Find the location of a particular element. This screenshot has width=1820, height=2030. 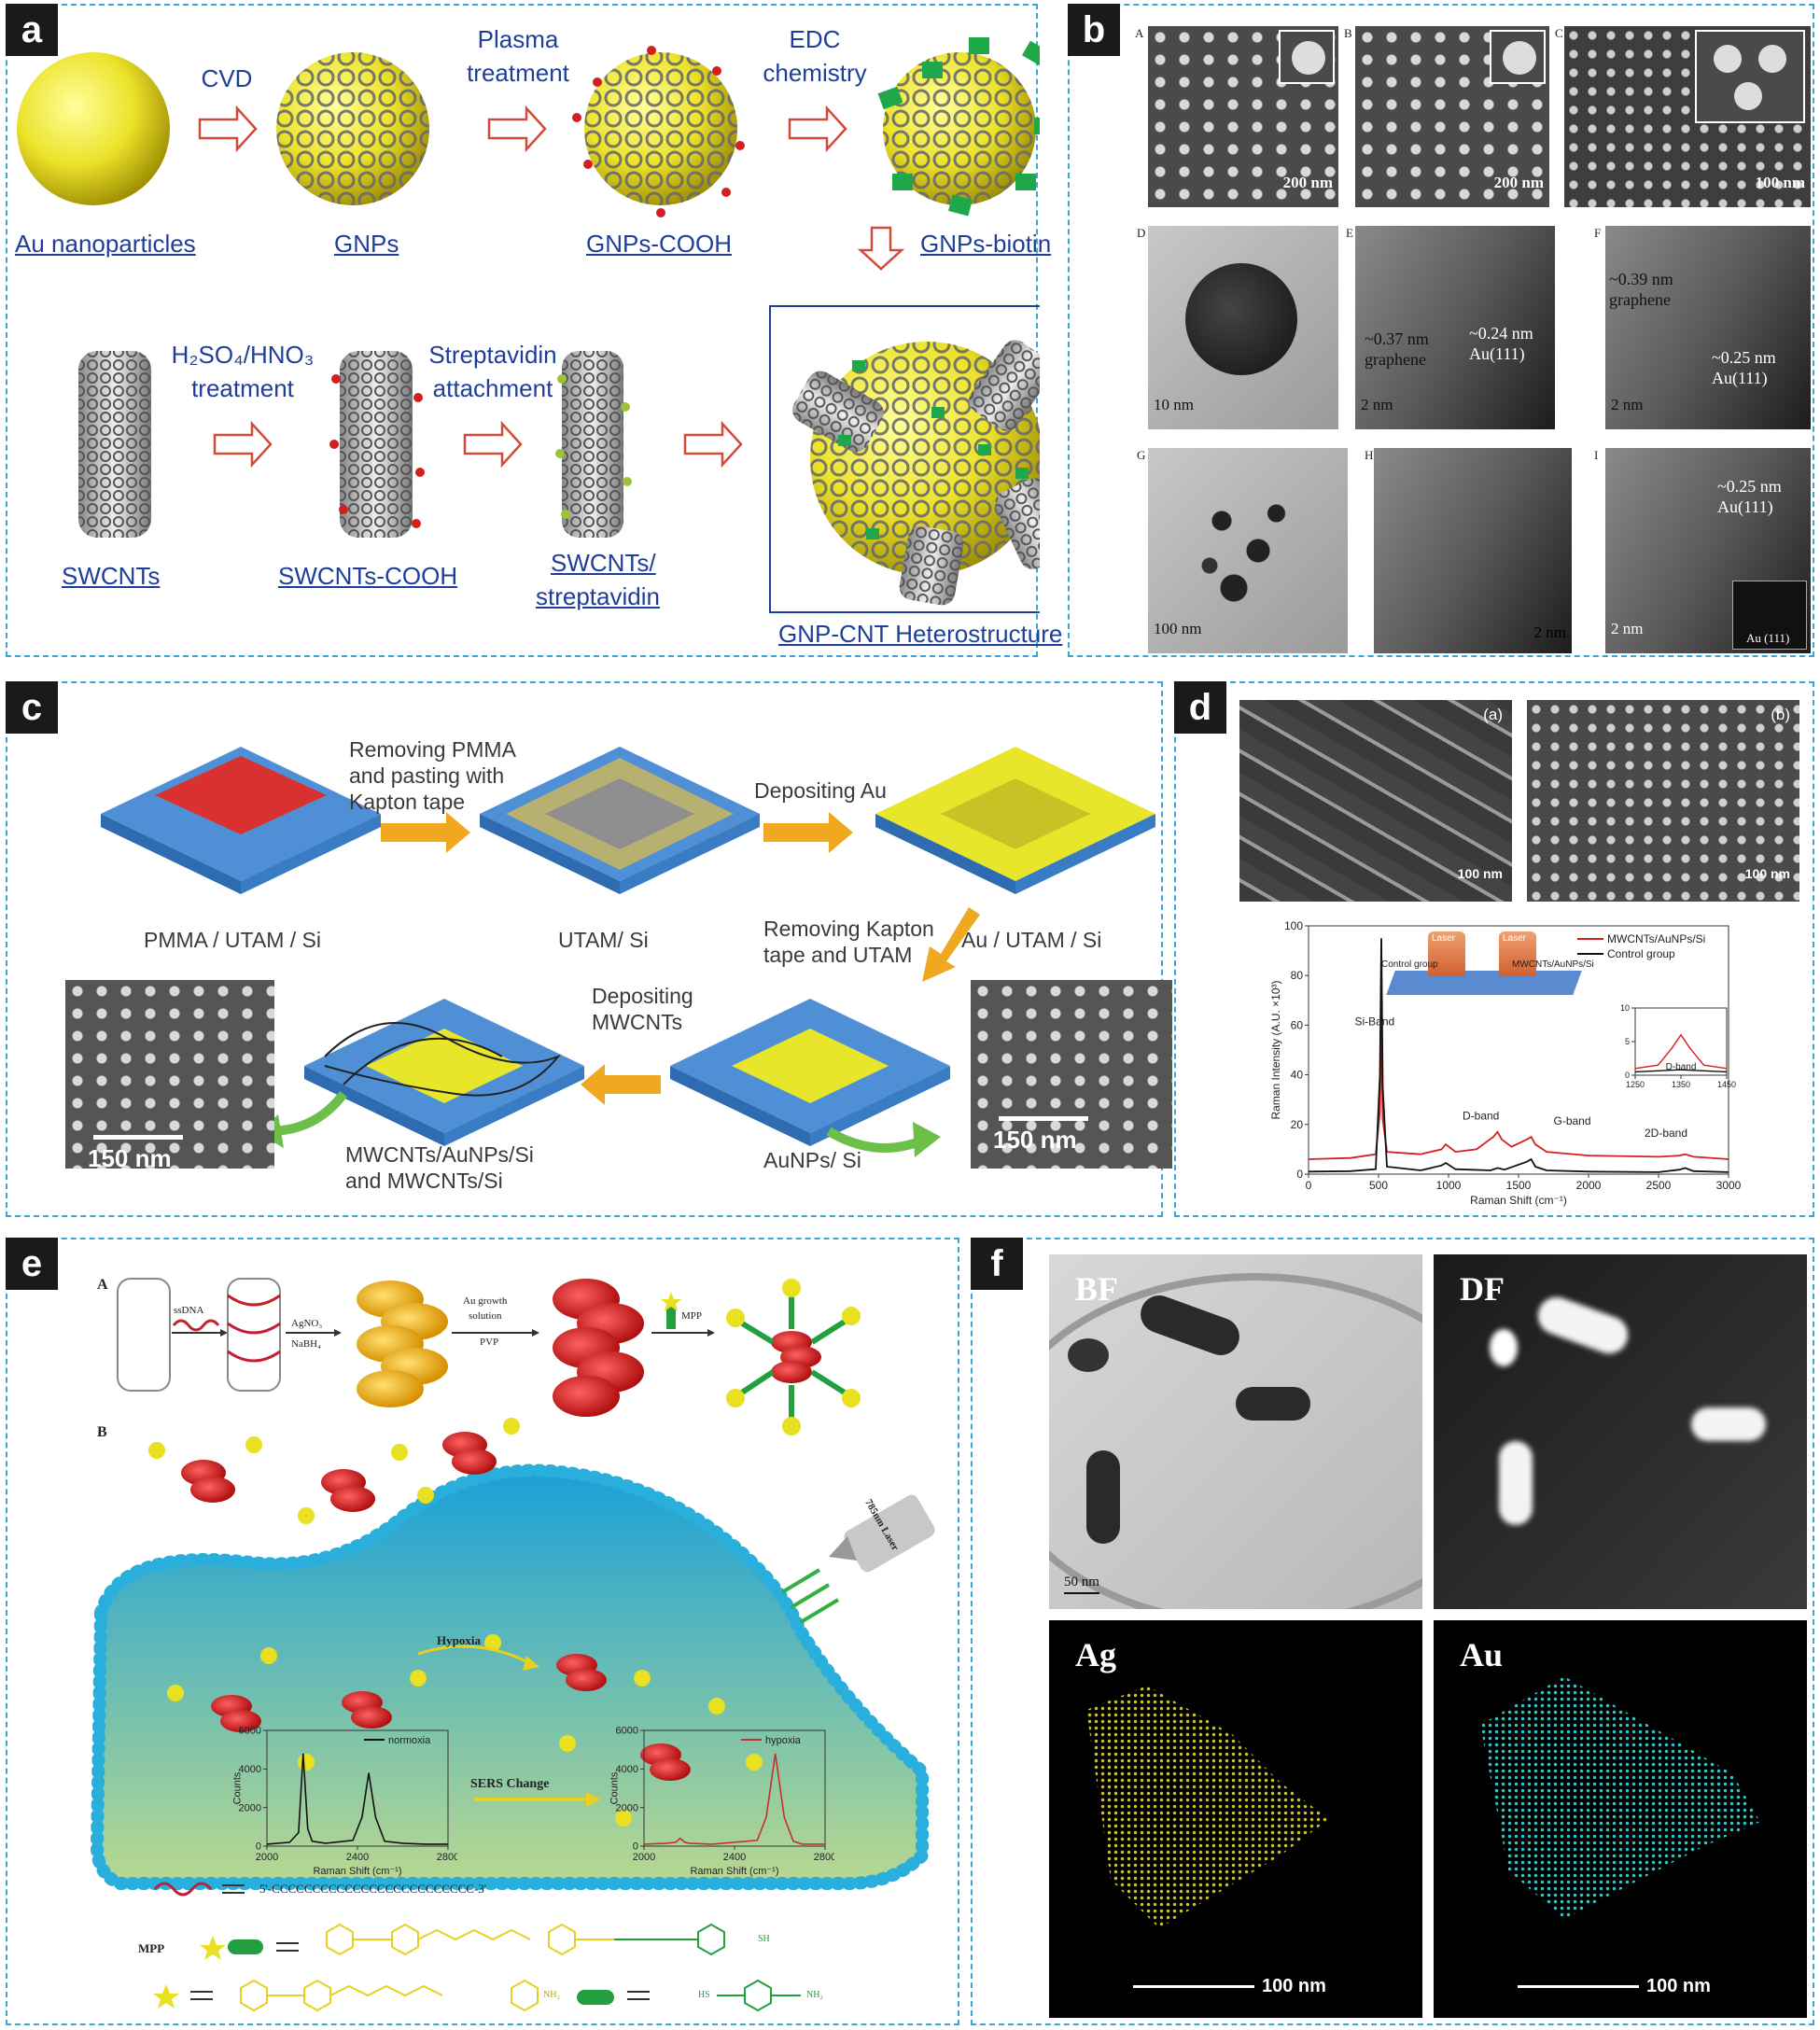

bf-title: BF is located at coordinates (1097, 1289).